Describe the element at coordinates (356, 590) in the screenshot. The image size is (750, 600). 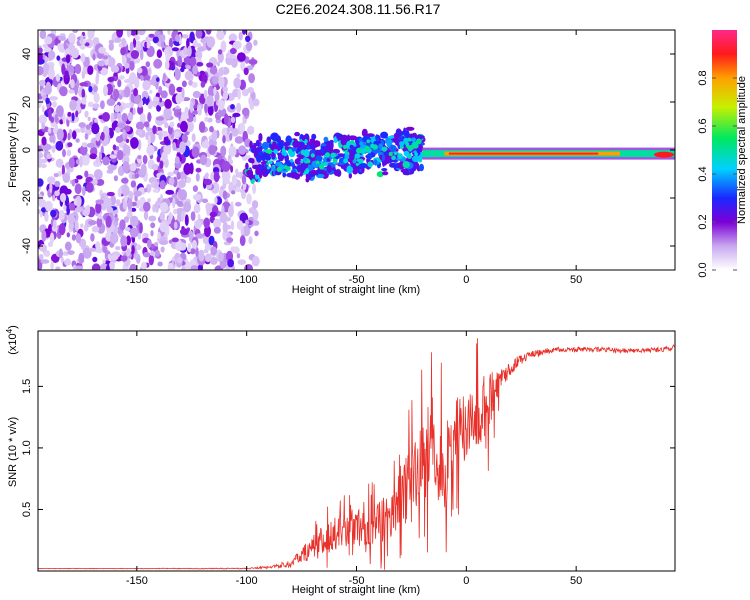
I see `snr-xlabel: Height of straight line (km)` at that location.